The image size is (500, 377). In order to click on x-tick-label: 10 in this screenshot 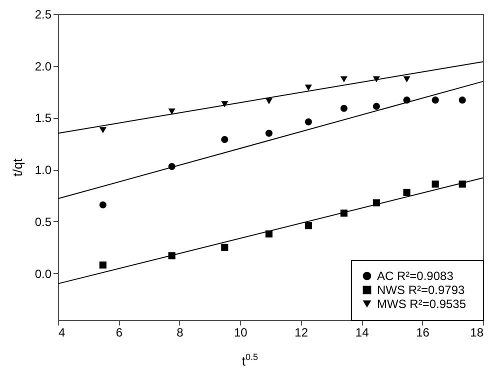, I will do `click(241, 333)`.